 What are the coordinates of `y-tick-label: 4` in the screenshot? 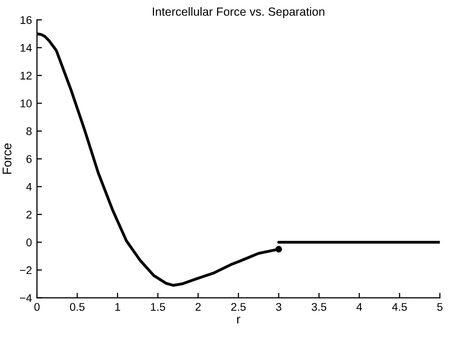 It's located at (29, 187).